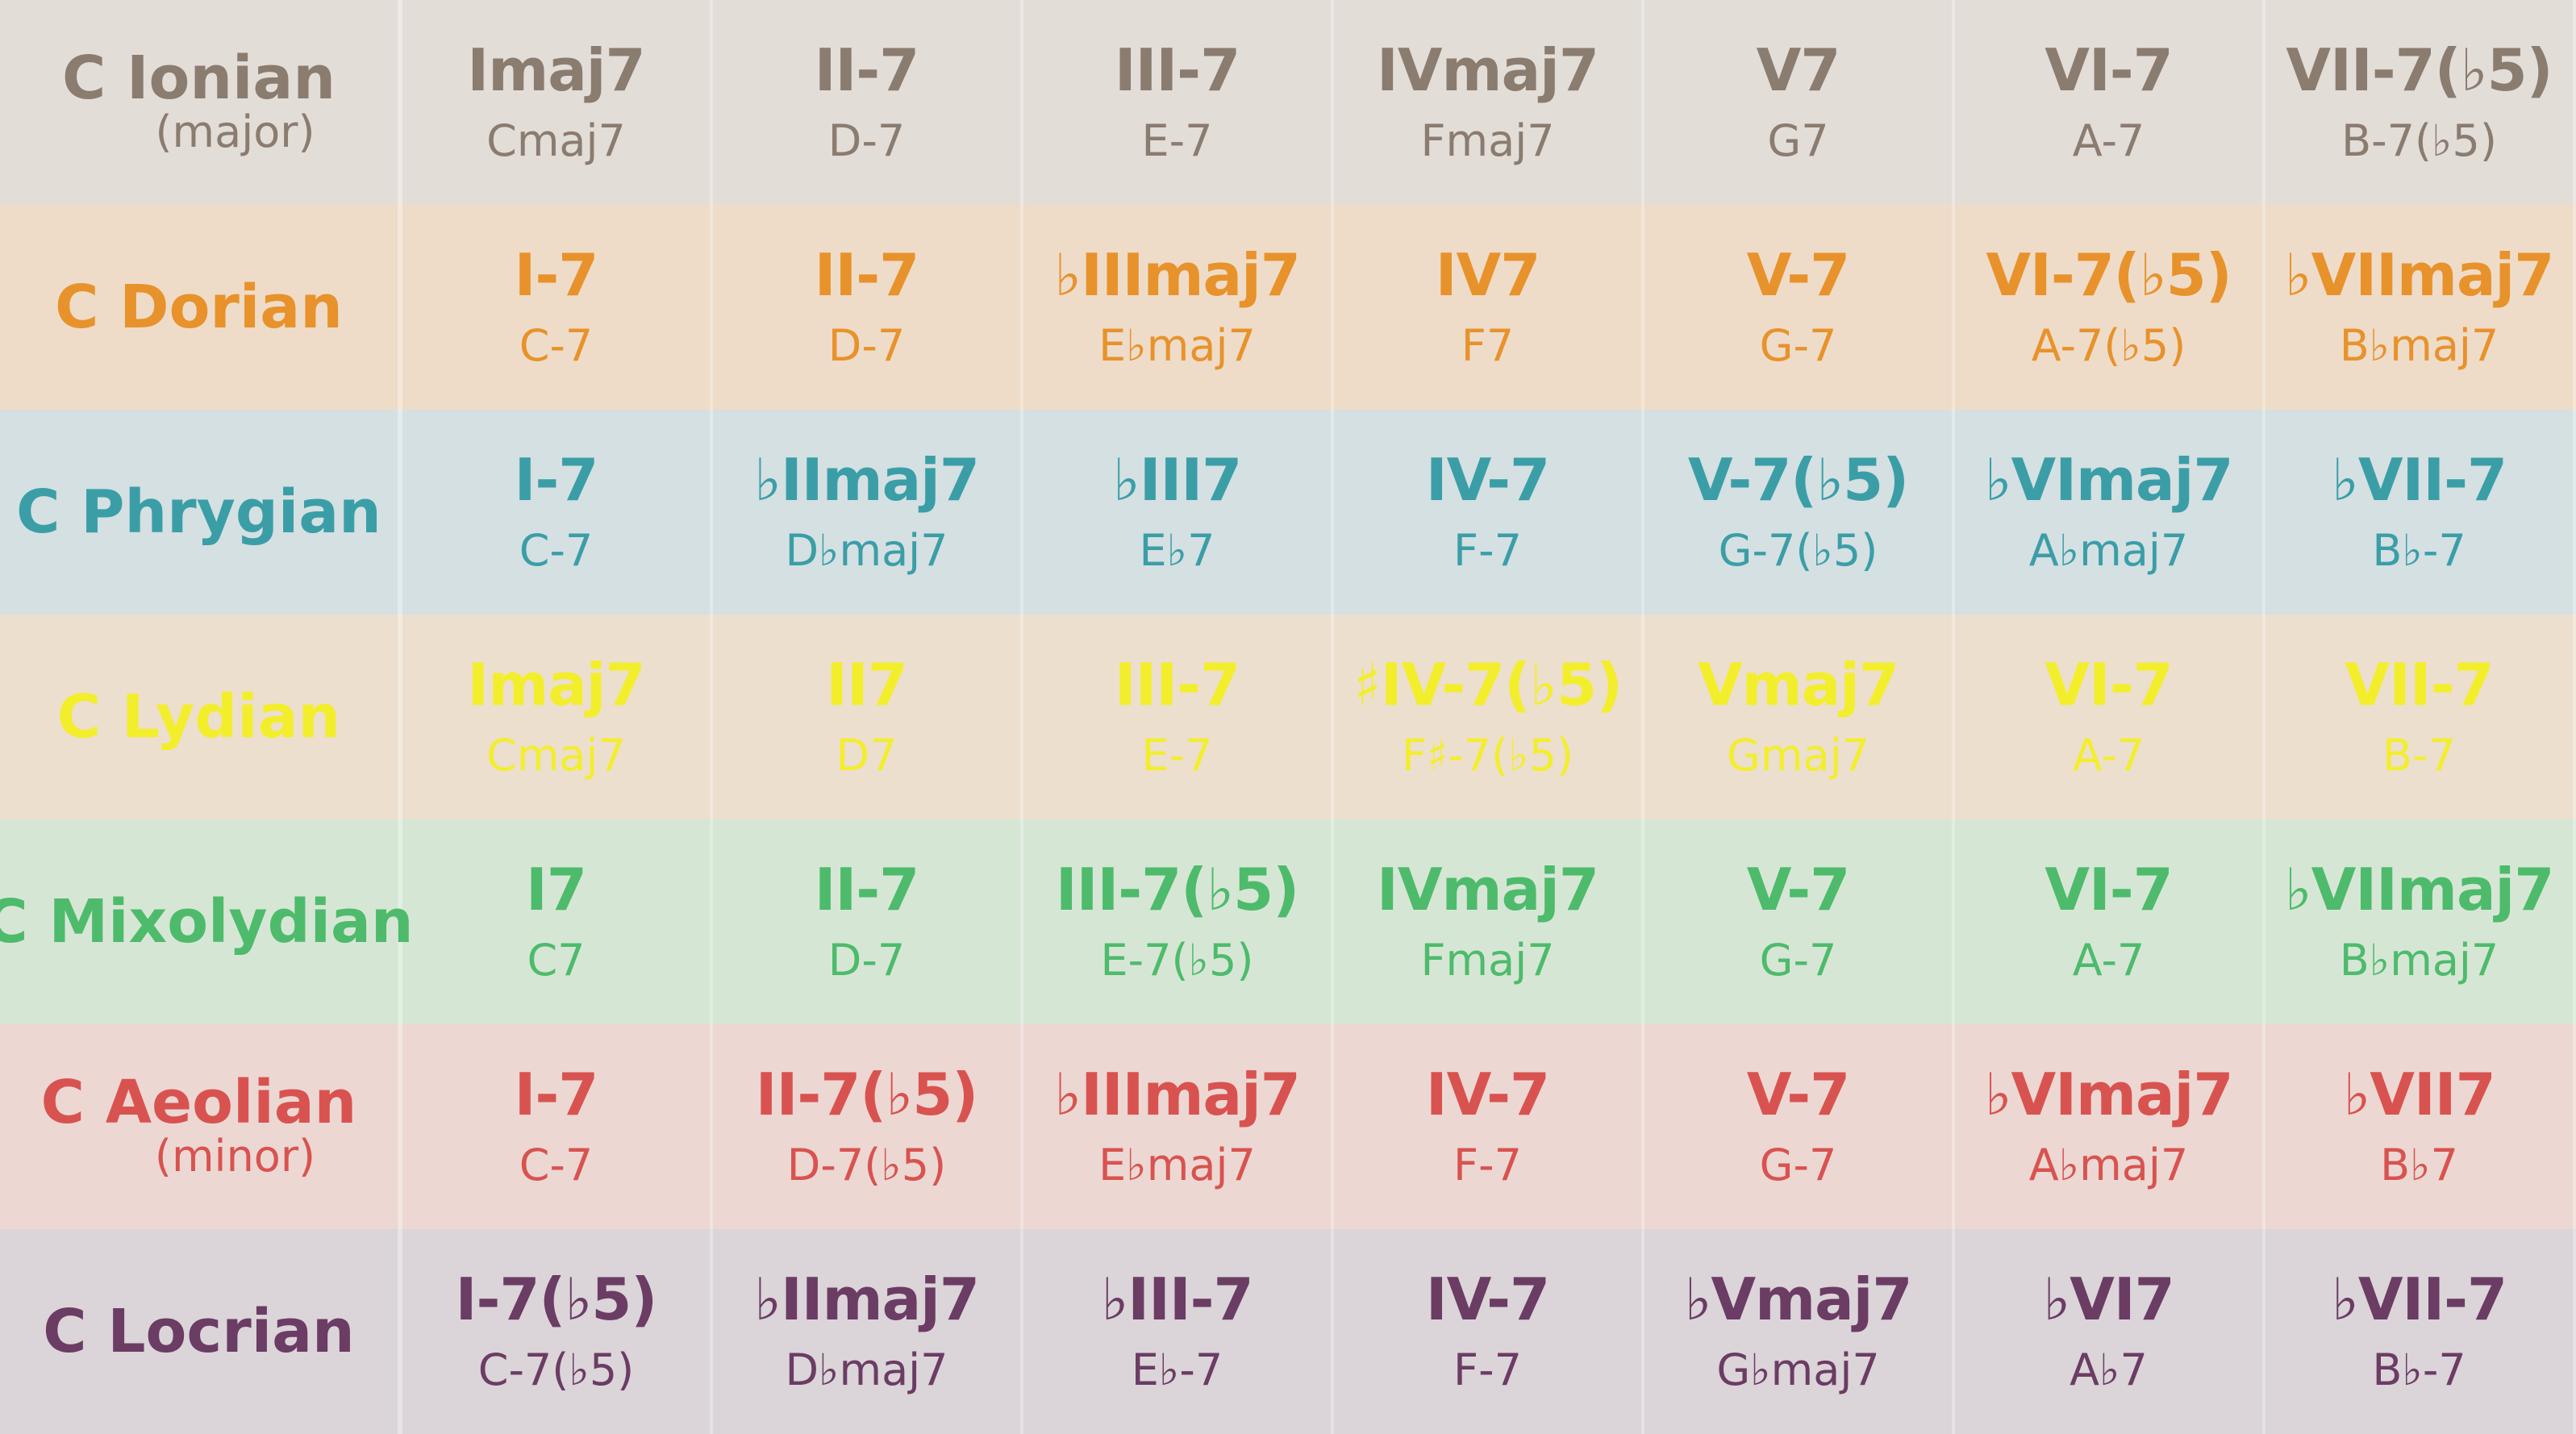 Image resolution: width=2576 pixels, height=1434 pixels. What do you see at coordinates (867, 756) in the screenshot?
I see `chord-name: D7` at bounding box center [867, 756].